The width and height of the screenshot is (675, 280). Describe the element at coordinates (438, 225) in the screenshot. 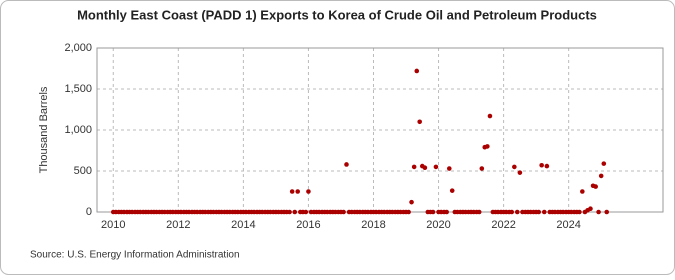

I see `x-tick-label: 2020` at that location.